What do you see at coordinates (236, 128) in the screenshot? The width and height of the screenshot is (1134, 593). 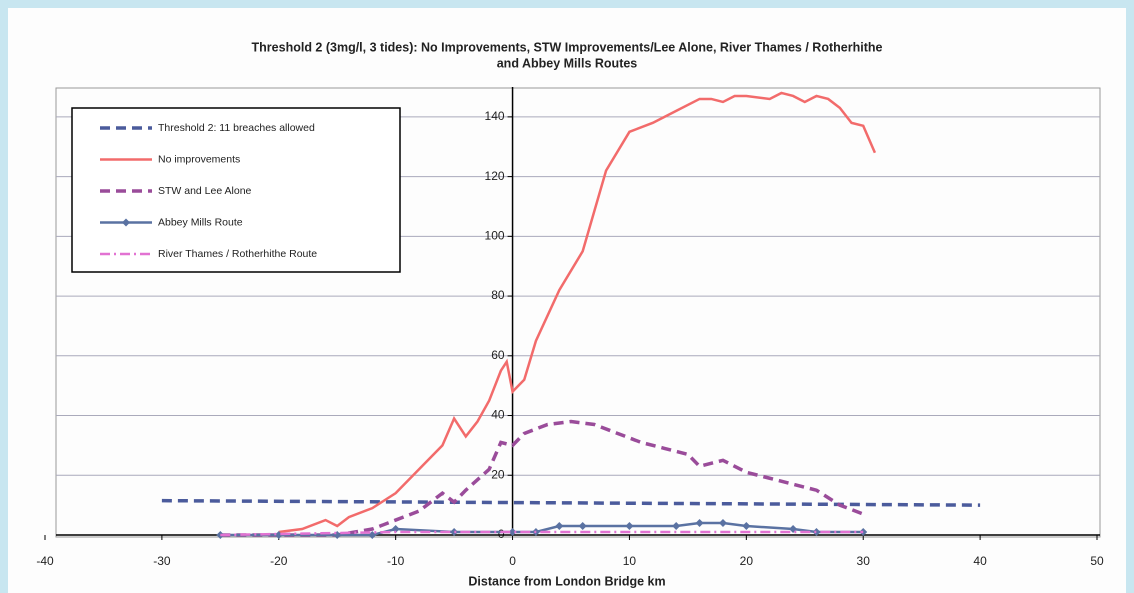 I see `legend-label: Threshold 2: 11 breaches allowed` at bounding box center [236, 128].